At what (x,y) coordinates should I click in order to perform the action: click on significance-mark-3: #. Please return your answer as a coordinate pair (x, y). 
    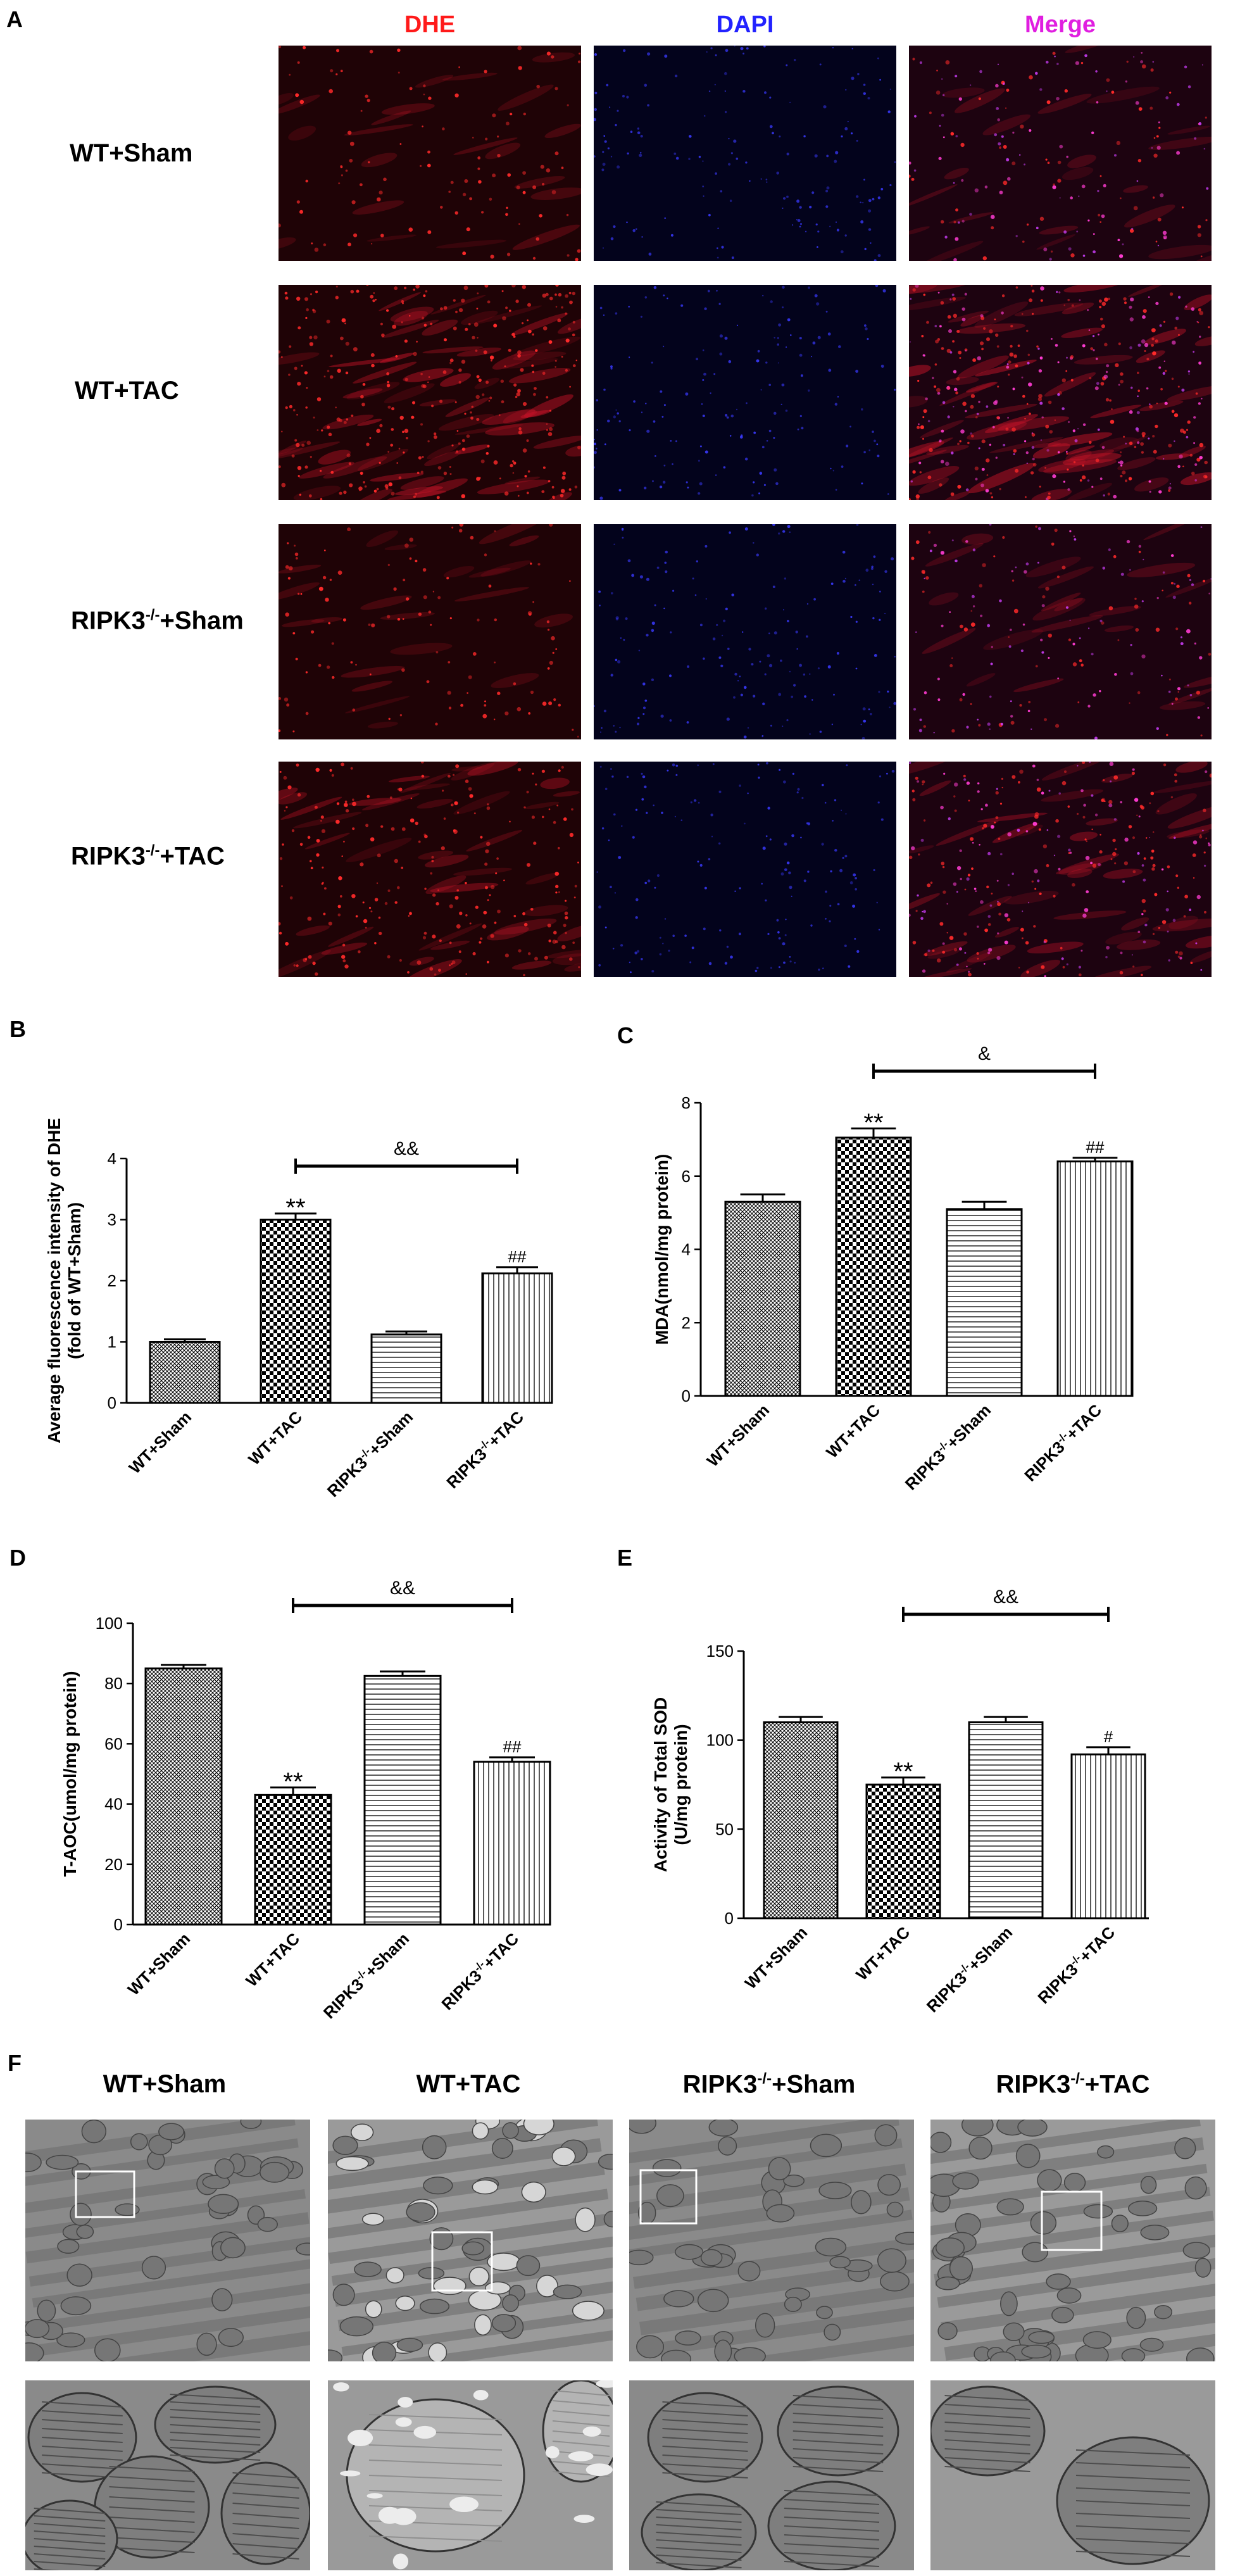
    Looking at the image, I should click on (1108, 1736).